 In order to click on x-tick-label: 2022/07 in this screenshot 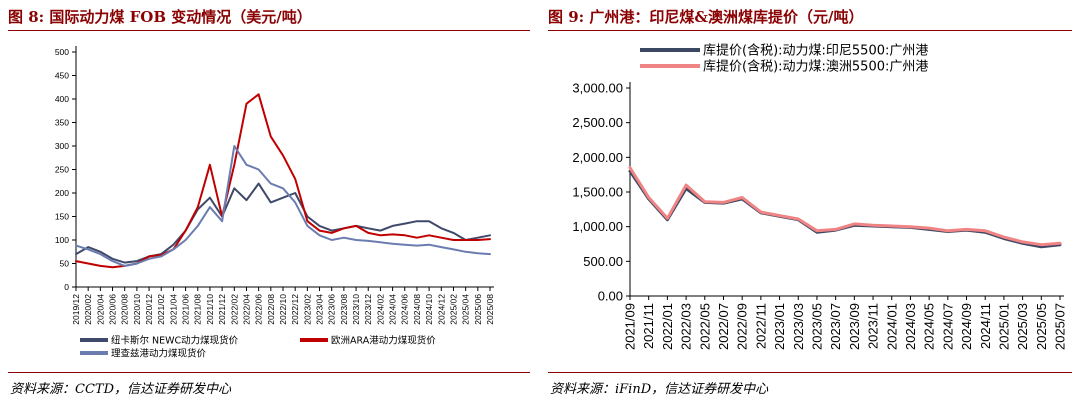, I will do `click(723, 326)`.